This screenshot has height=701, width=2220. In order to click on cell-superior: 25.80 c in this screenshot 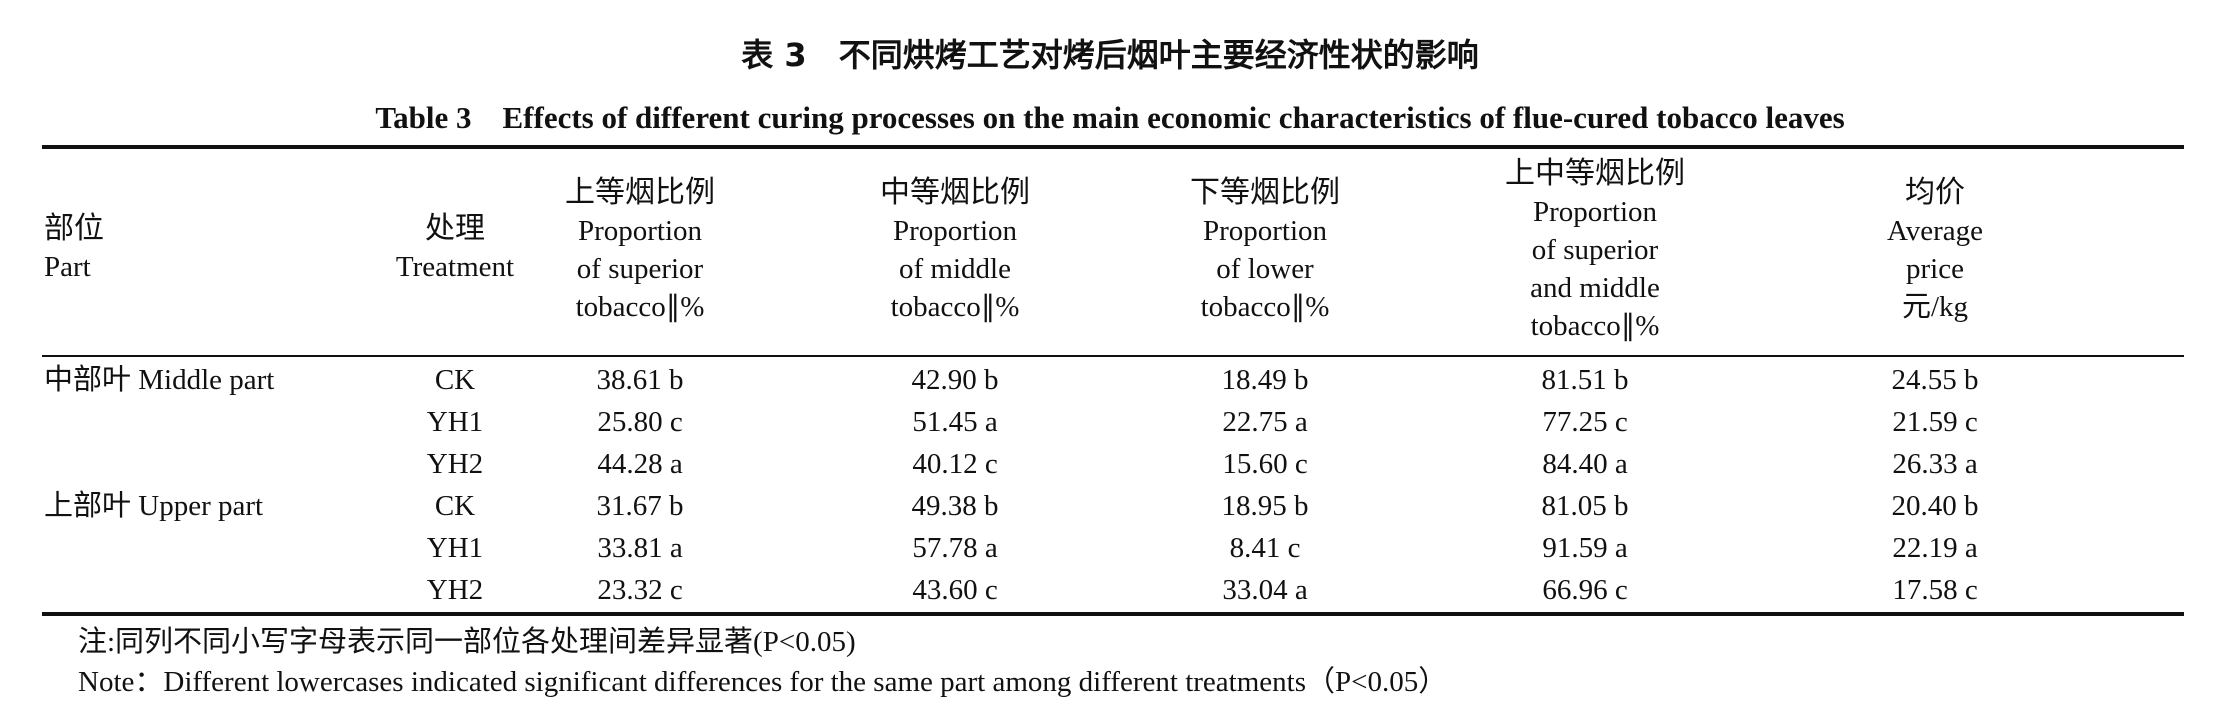, I will do `click(640, 422)`.